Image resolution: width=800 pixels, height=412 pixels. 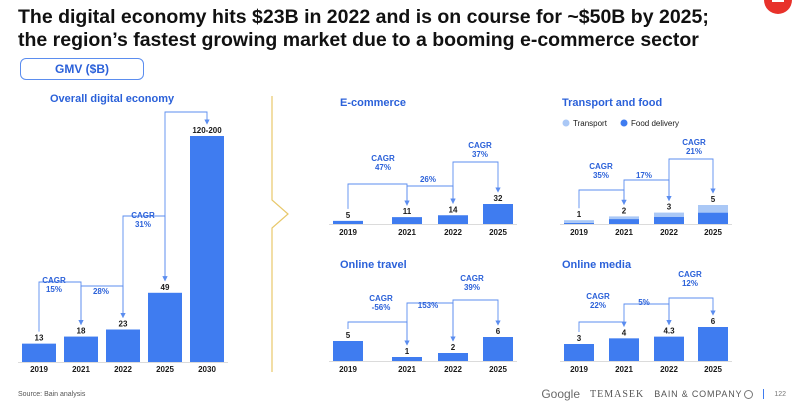 I want to click on transport-tick-2021: 2021, so click(x=624, y=232).